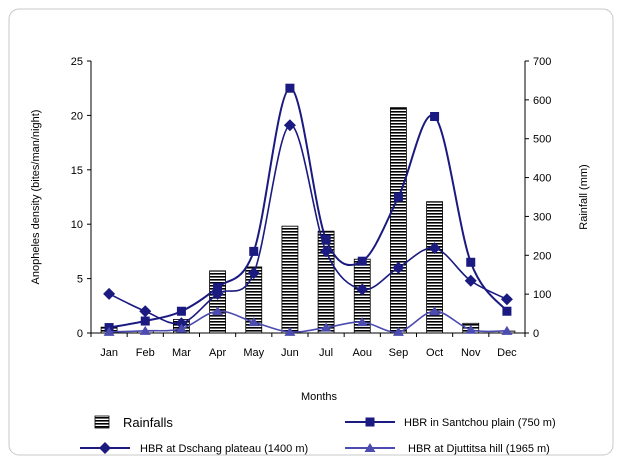  I want to click on x-tick-label: Apr, so click(217, 353).